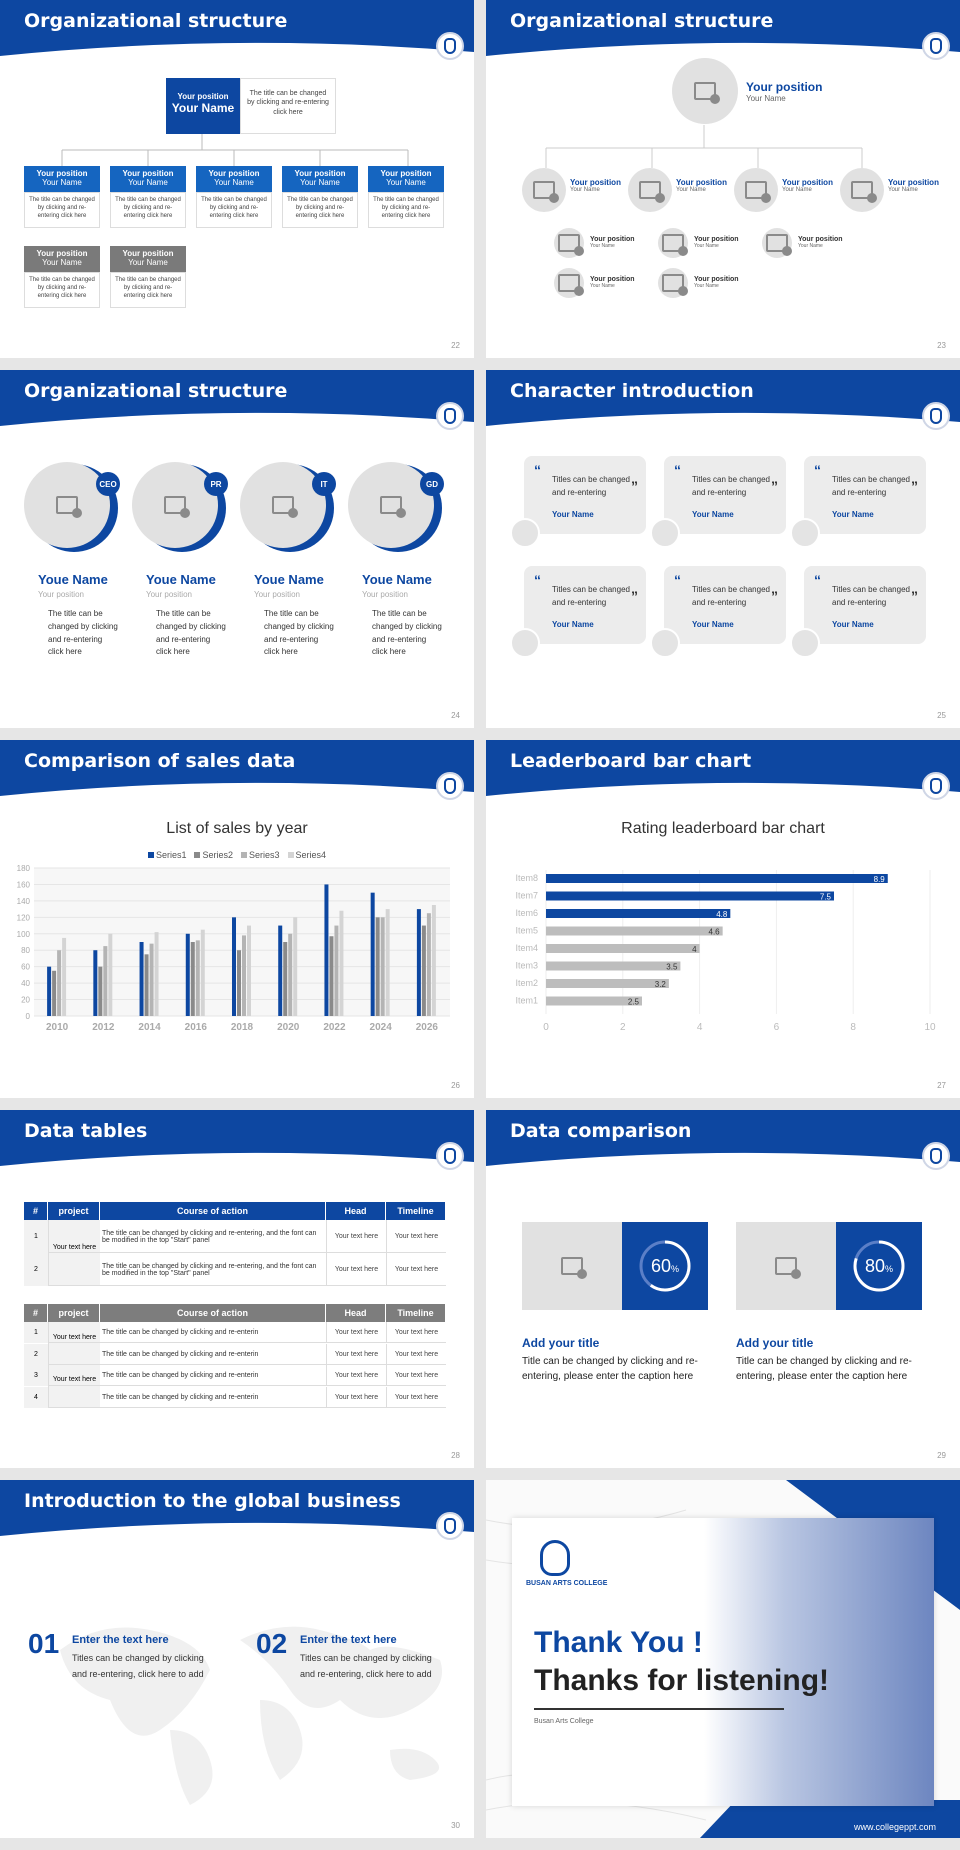  Describe the element at coordinates (237, 1510) in the screenshot. I see `slide-header` at that location.